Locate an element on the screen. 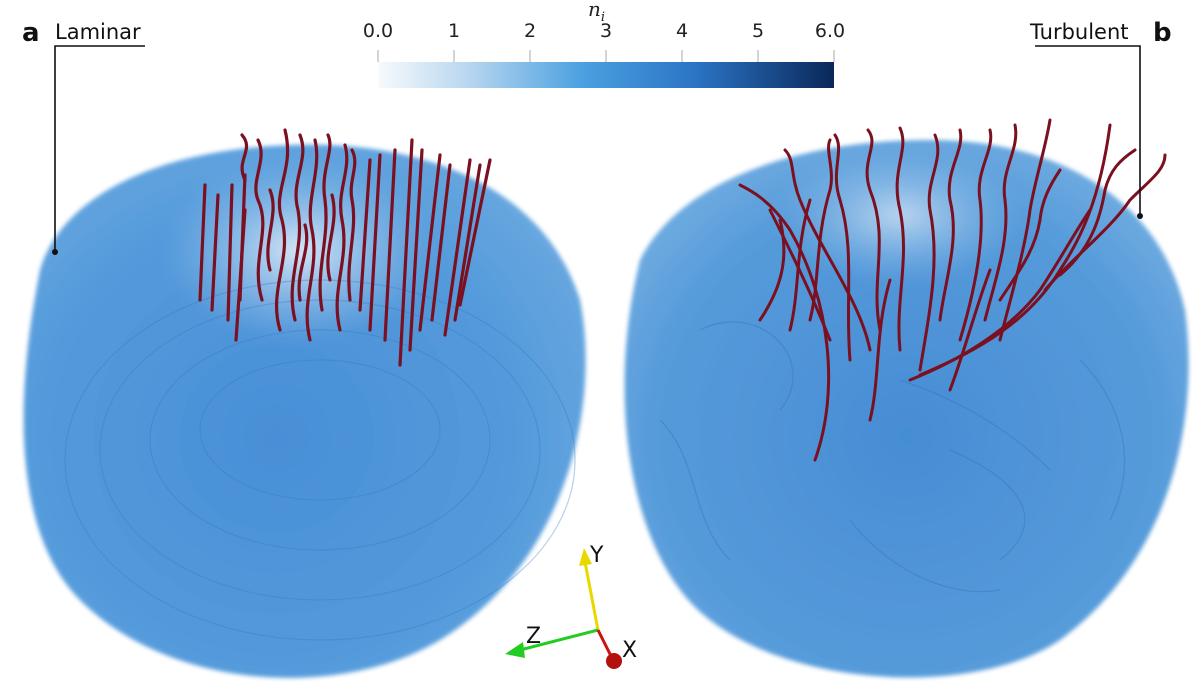 Image resolution: width=1200 pixels, height=697 pixels. laminar-bracket is located at coordinates (99, 148).